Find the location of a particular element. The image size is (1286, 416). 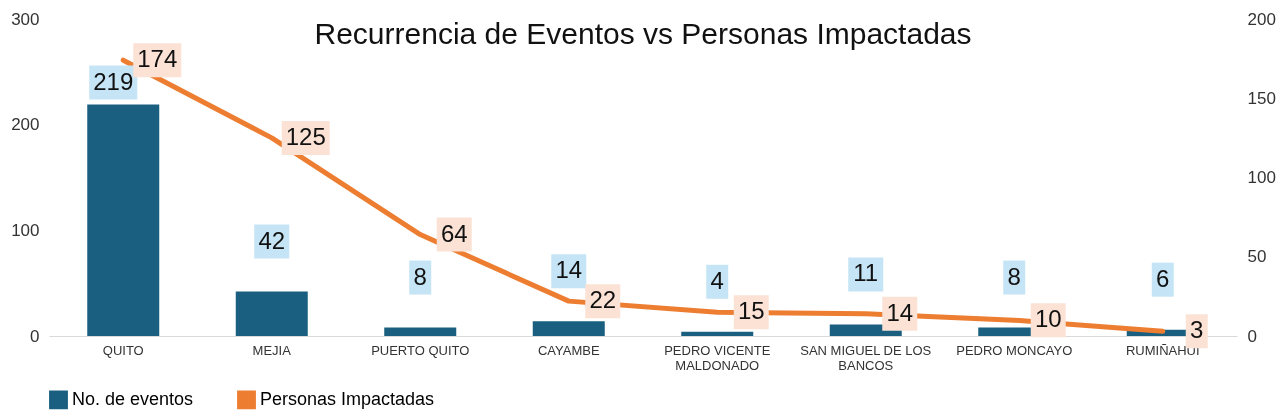

x-tick-label: PUERTO QUITO is located at coordinates (420, 350).